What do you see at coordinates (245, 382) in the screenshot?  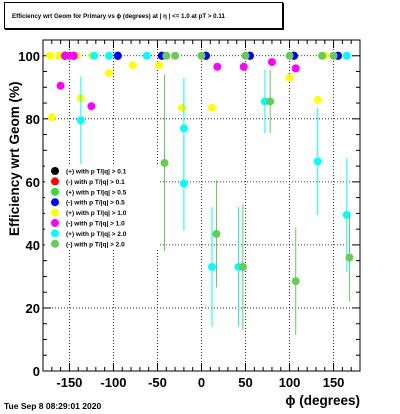 I see `x-tick-label: 50` at bounding box center [245, 382].